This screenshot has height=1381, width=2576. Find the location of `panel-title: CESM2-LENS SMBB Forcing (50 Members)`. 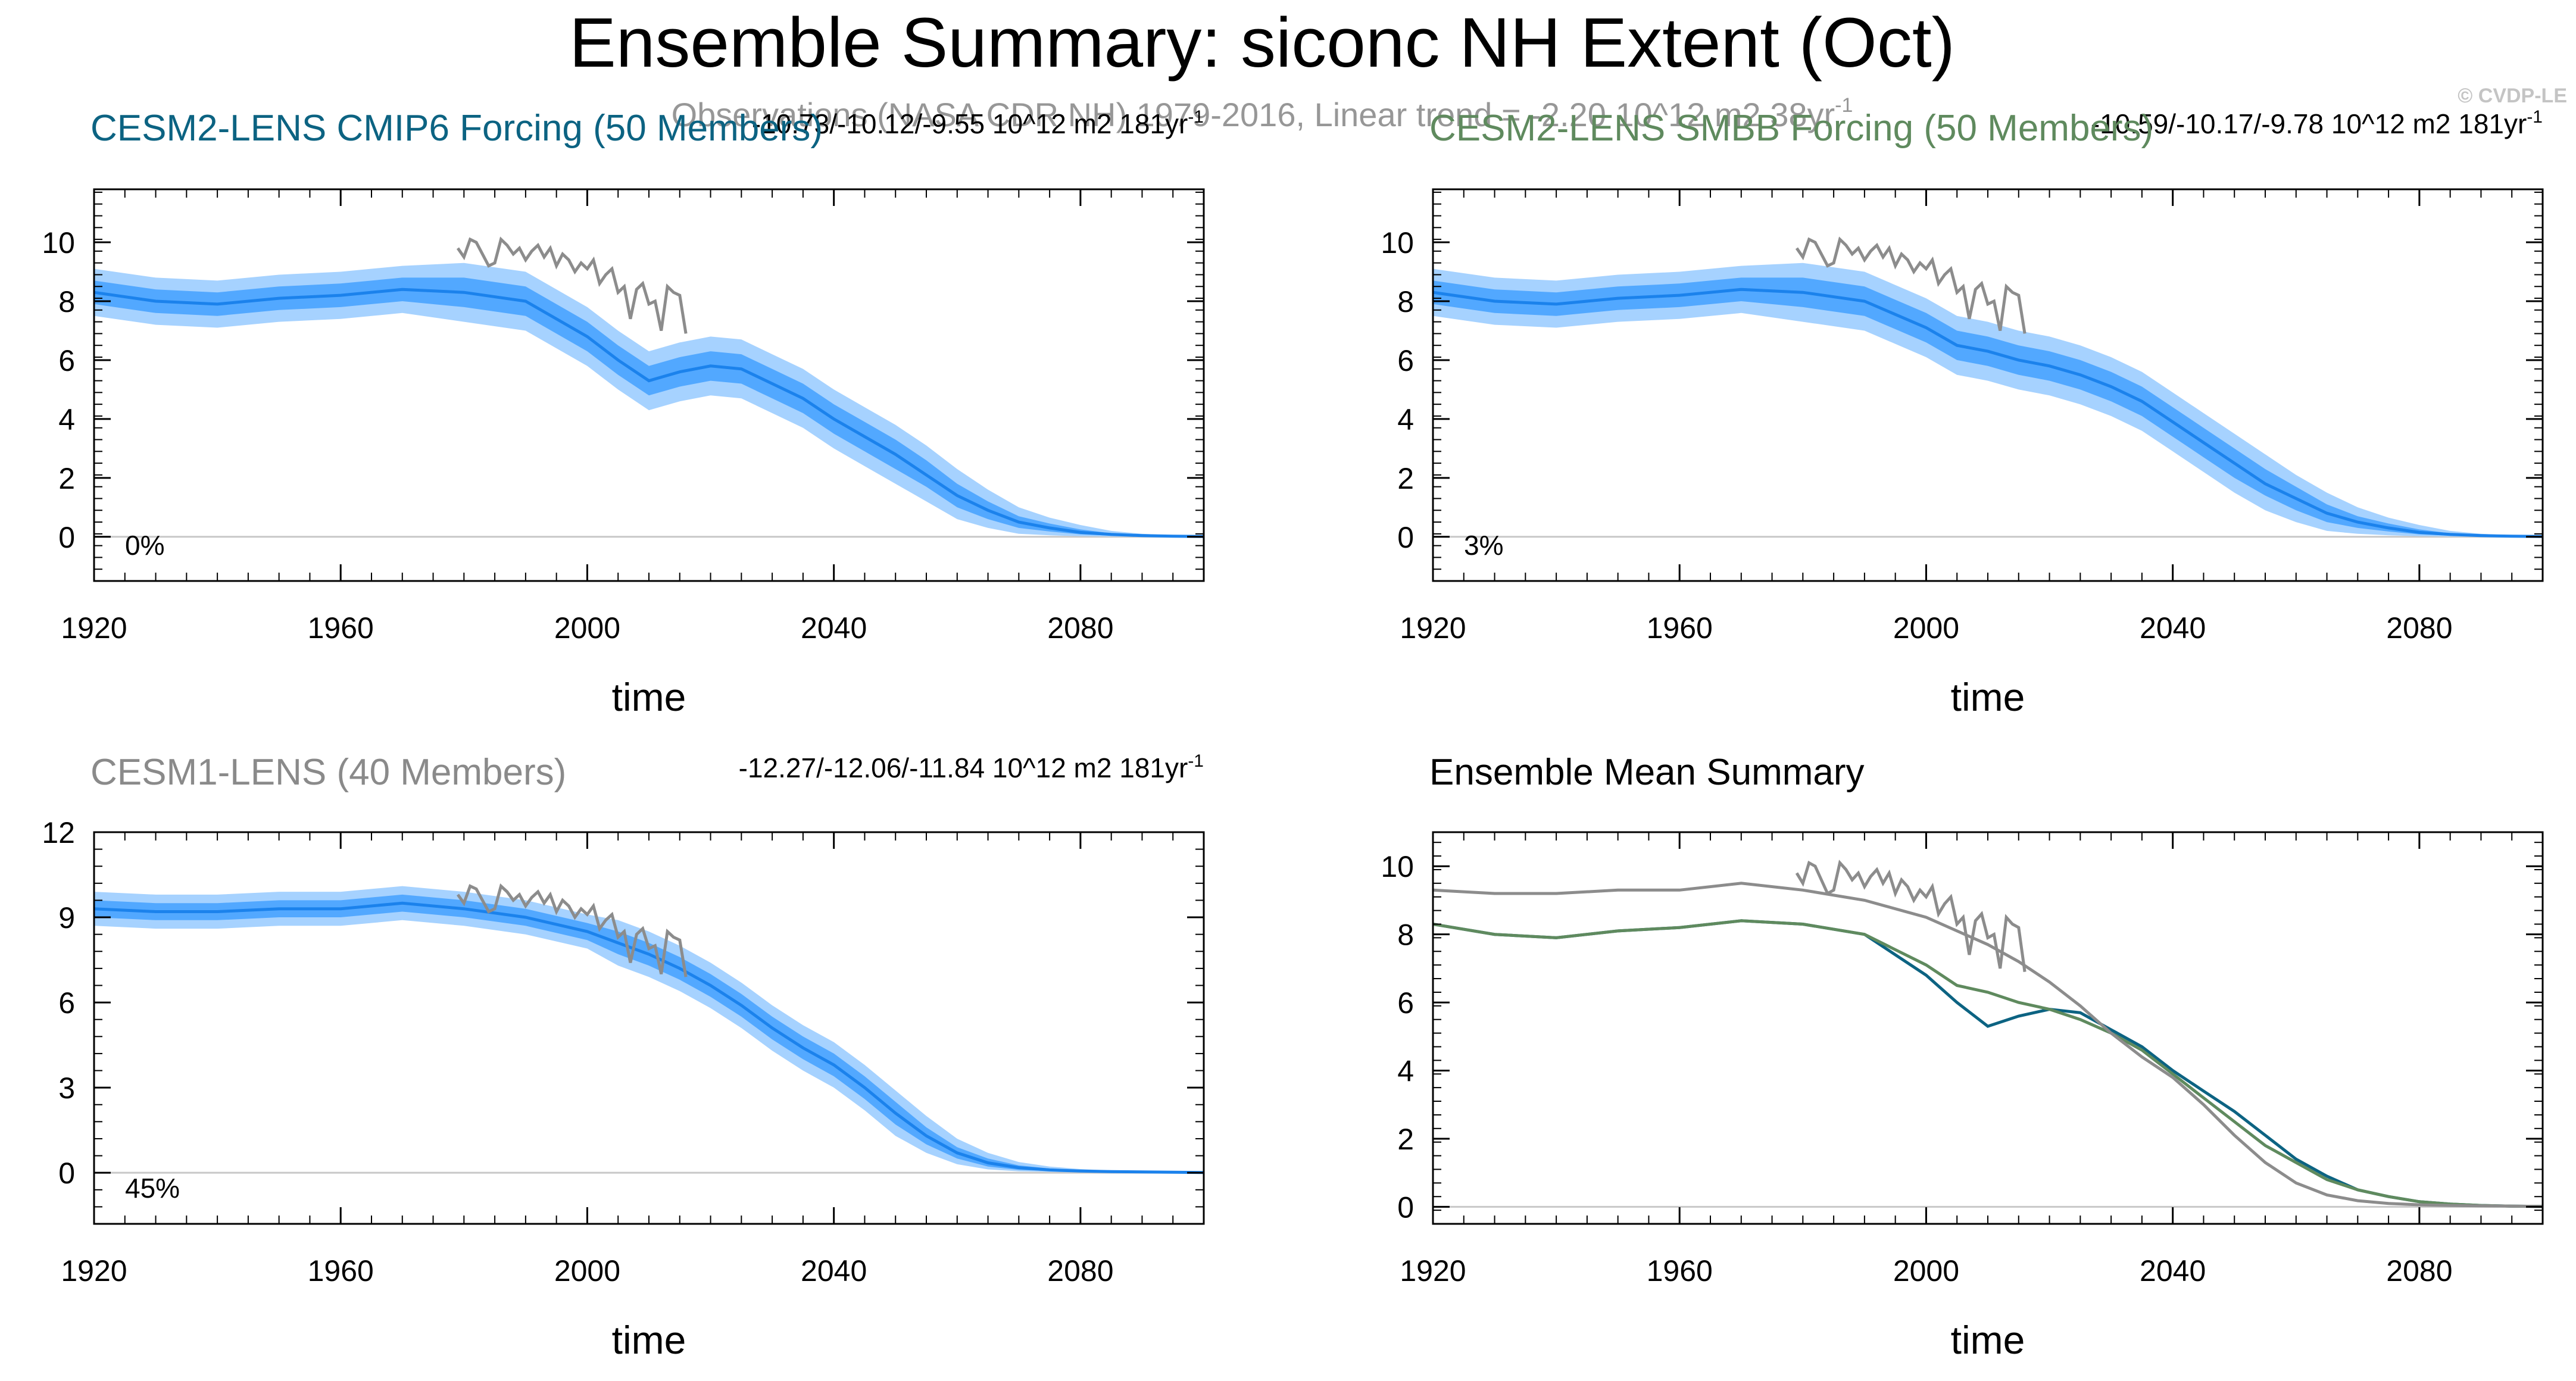

panel-title: CESM2-LENS SMBB Forcing (50 Members) is located at coordinates (1791, 128).